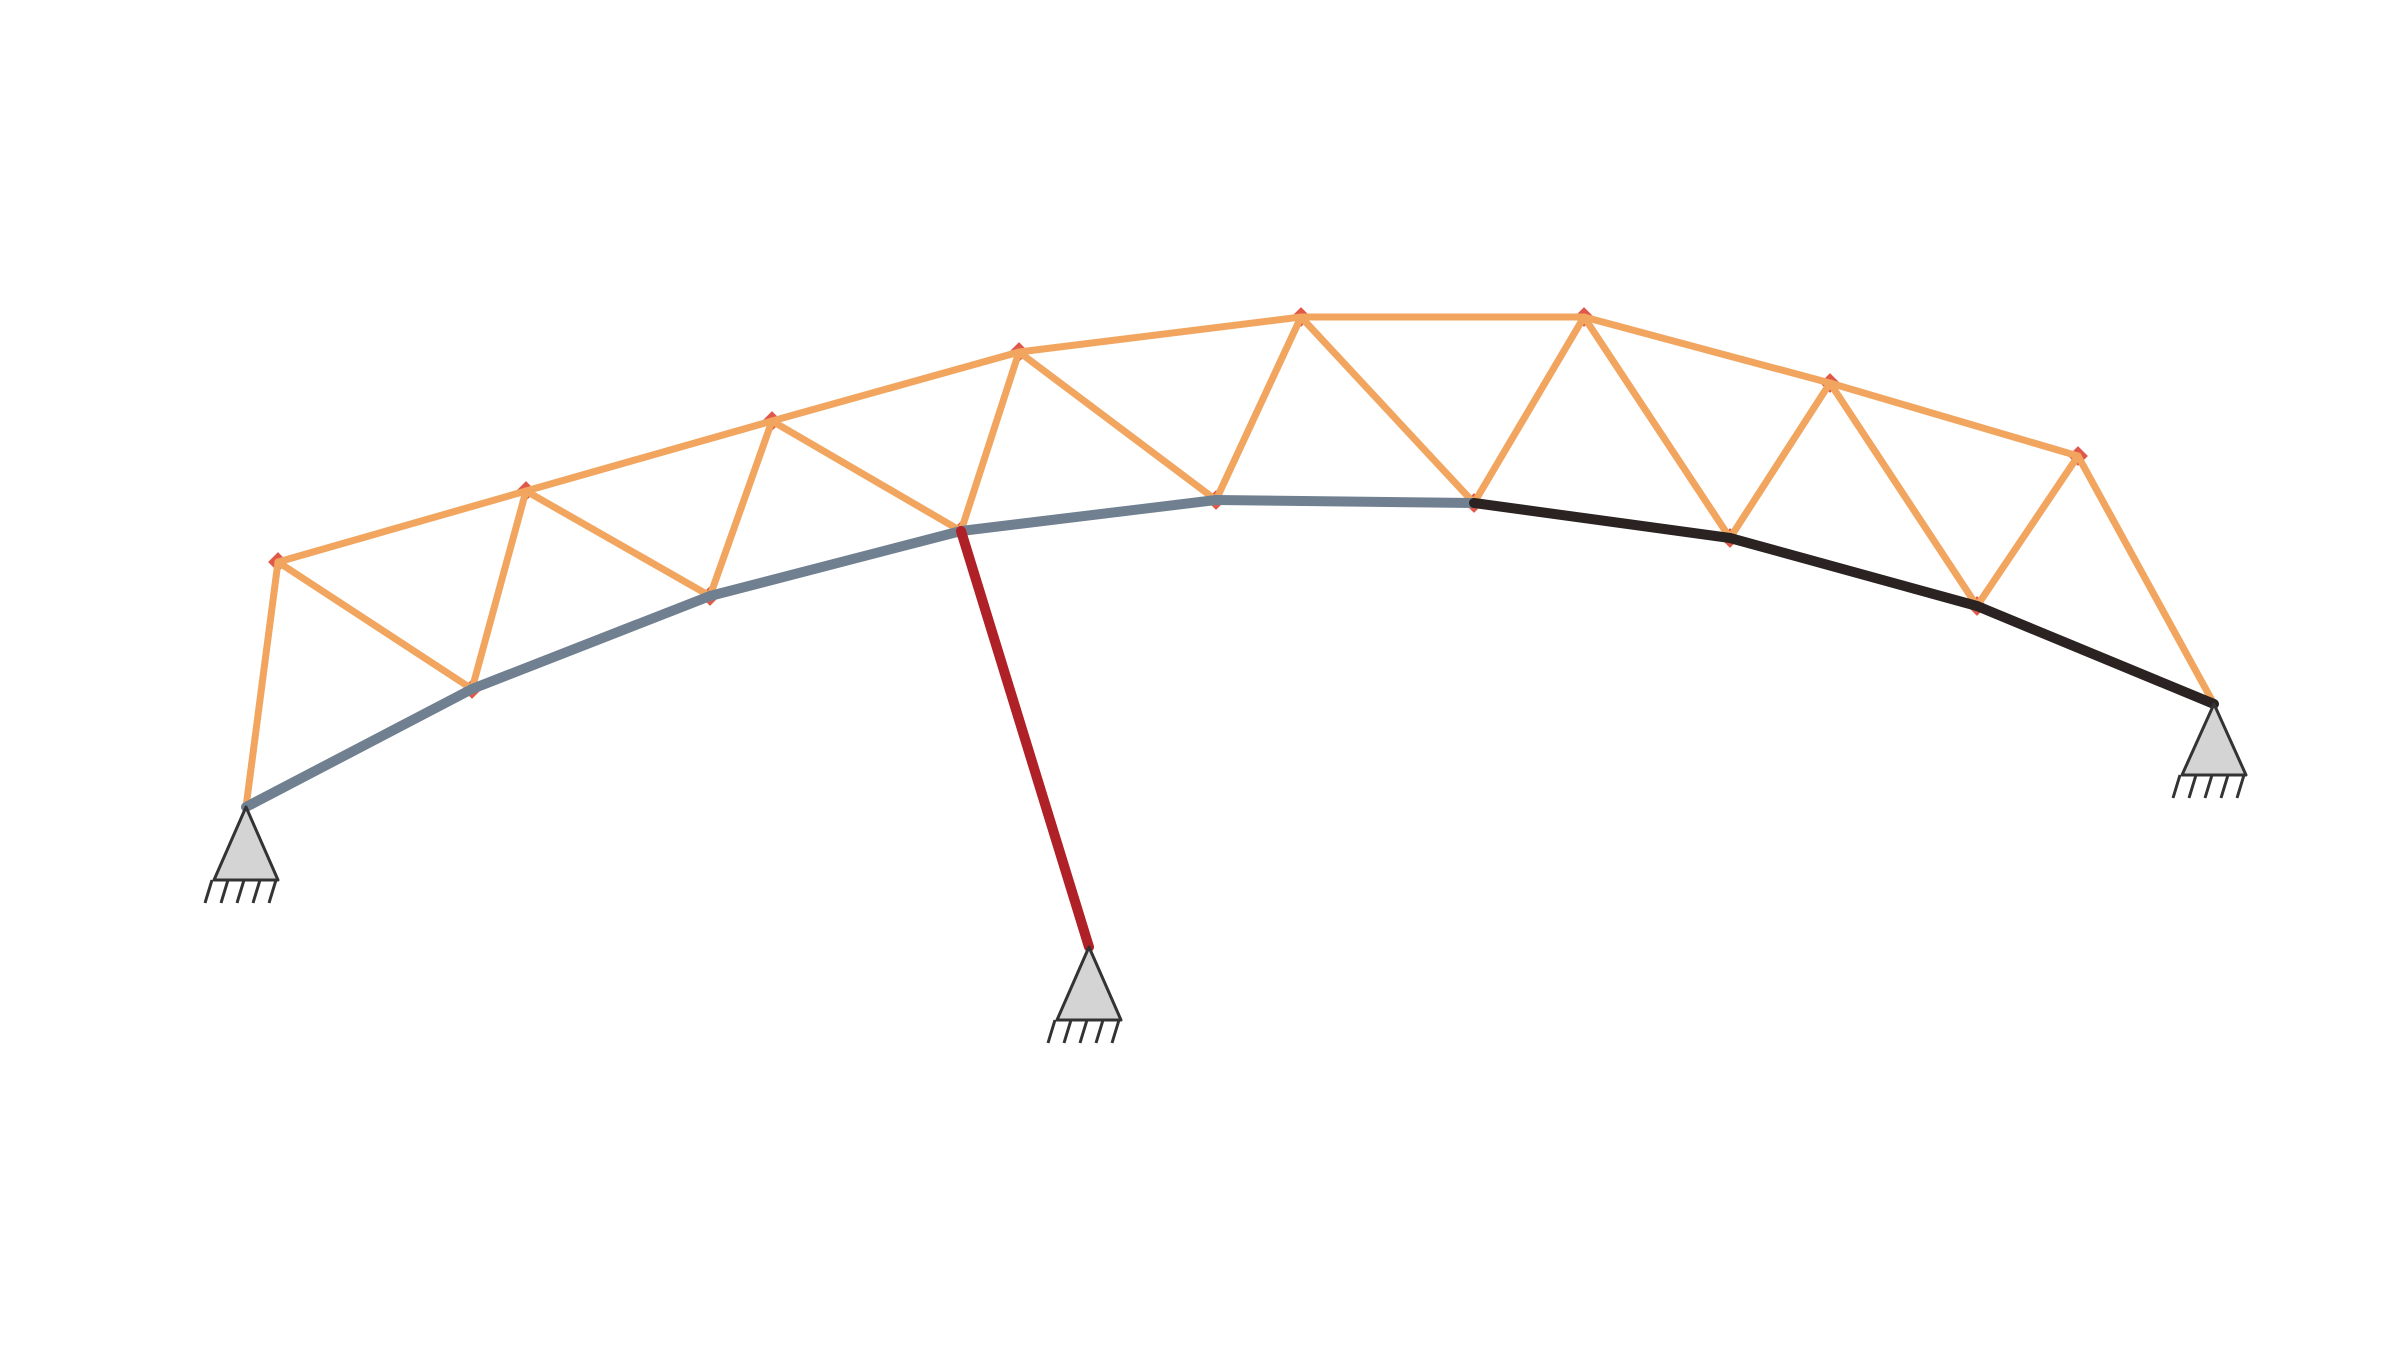 The width and height of the screenshot is (2400, 1350). I want to click on bottom-chord-left, so click(860, 653).